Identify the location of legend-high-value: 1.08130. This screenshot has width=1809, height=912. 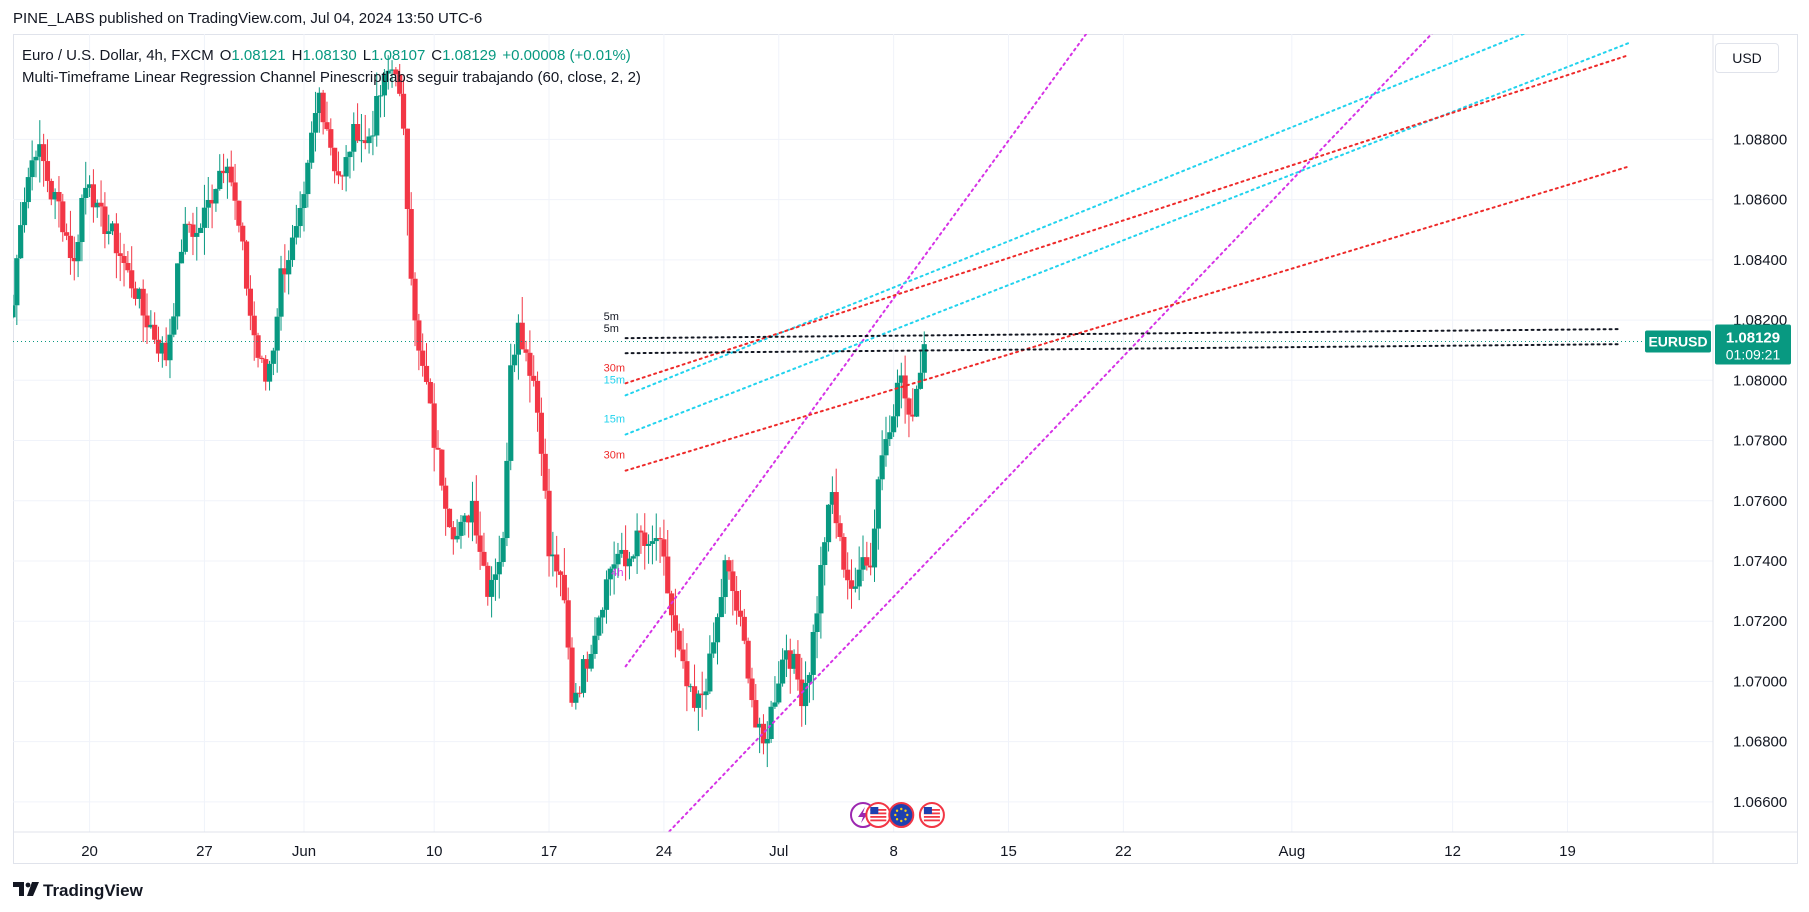
(329, 55).